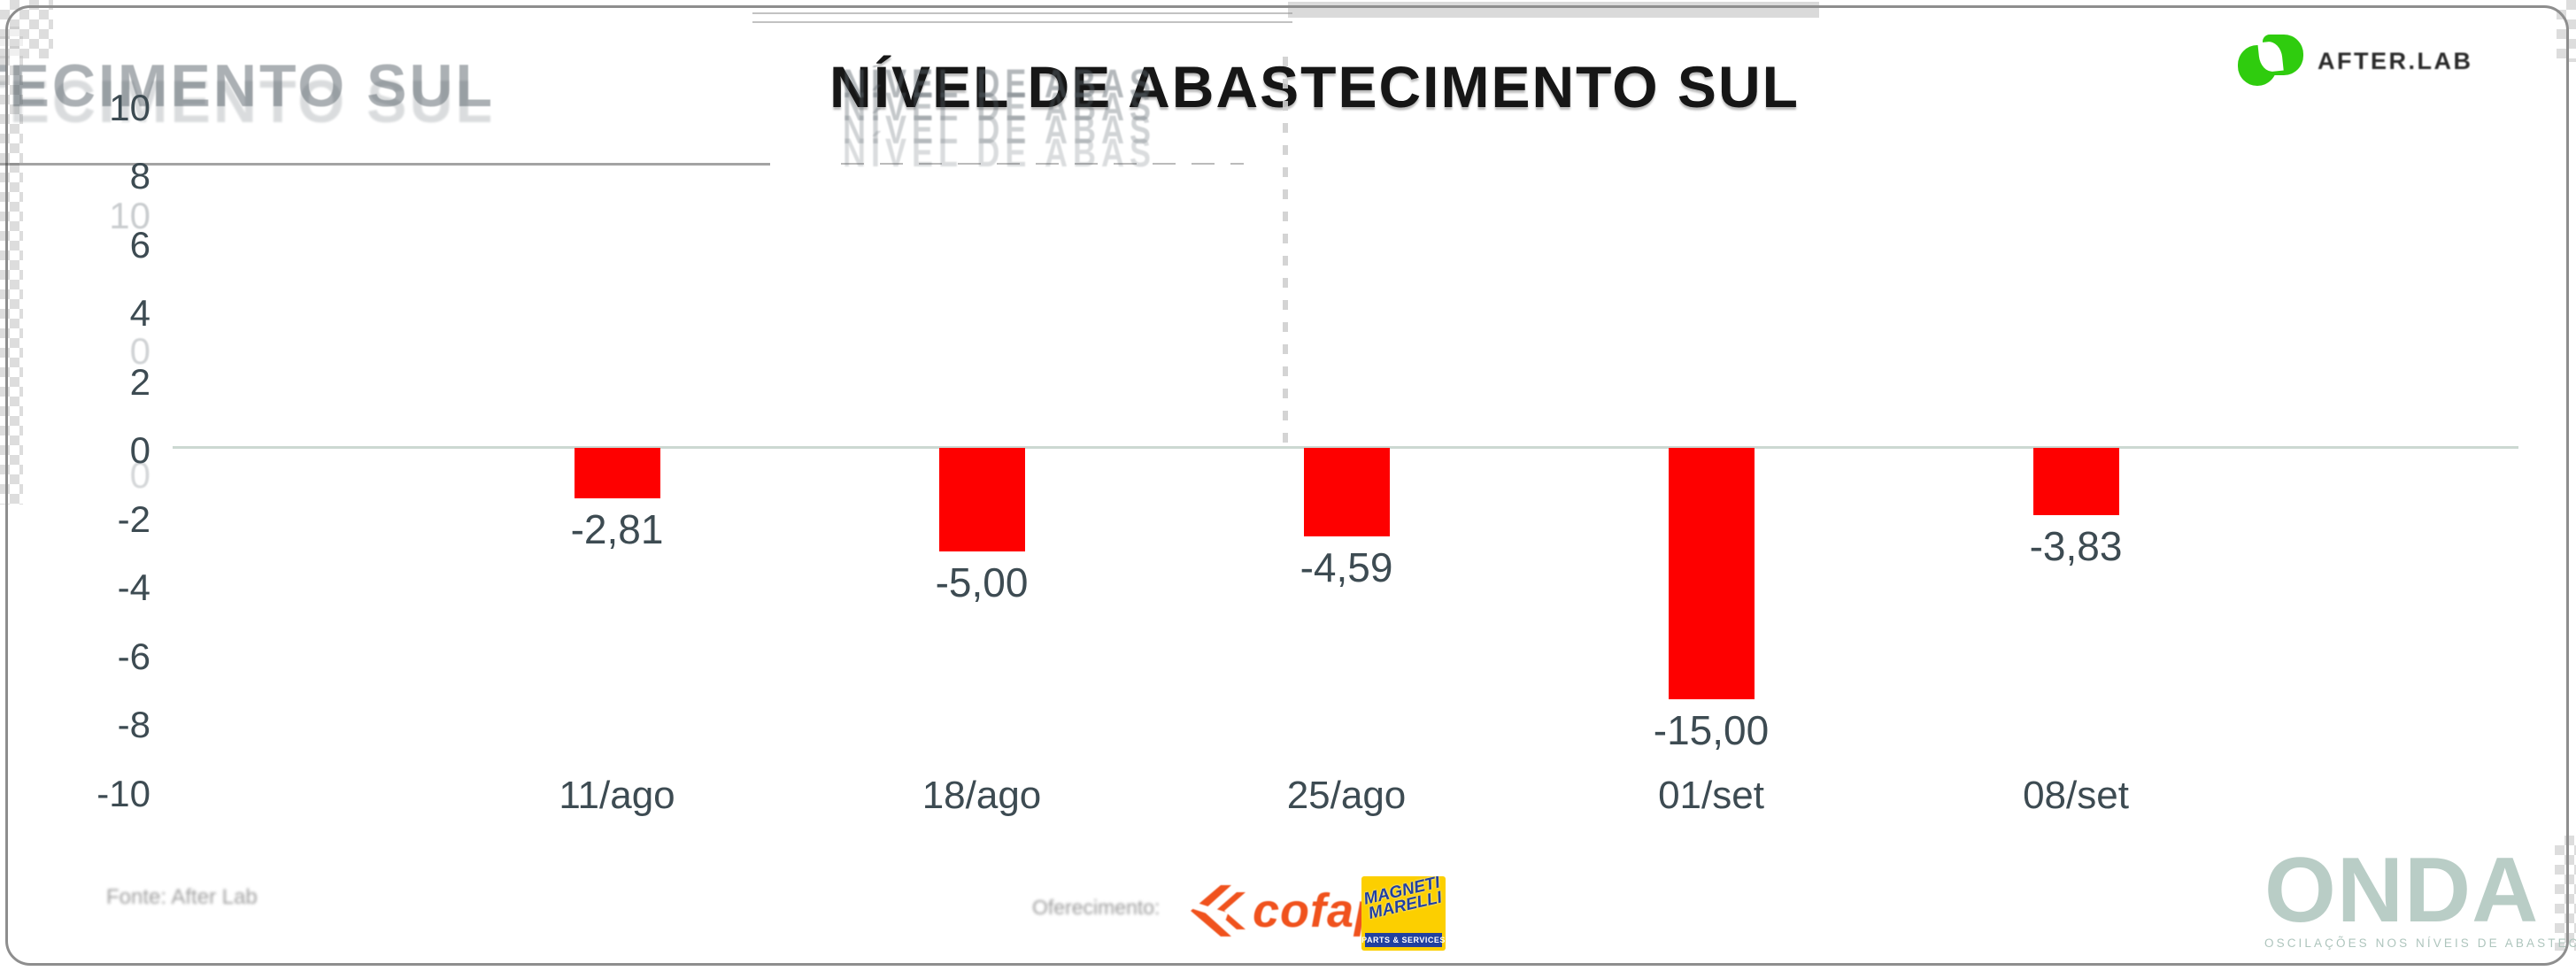  I want to click on bar-value-label: -15,00, so click(1711, 730).